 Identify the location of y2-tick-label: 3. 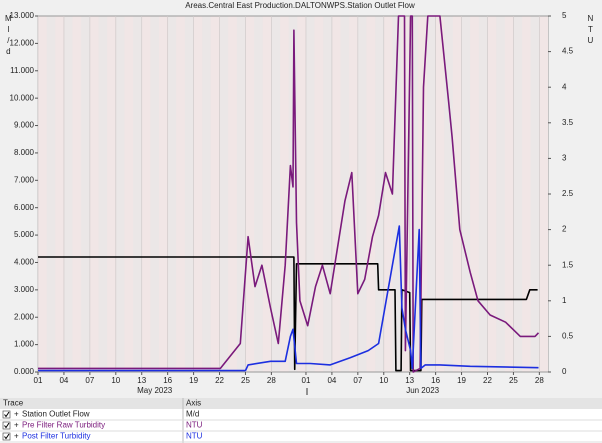
(564, 158).